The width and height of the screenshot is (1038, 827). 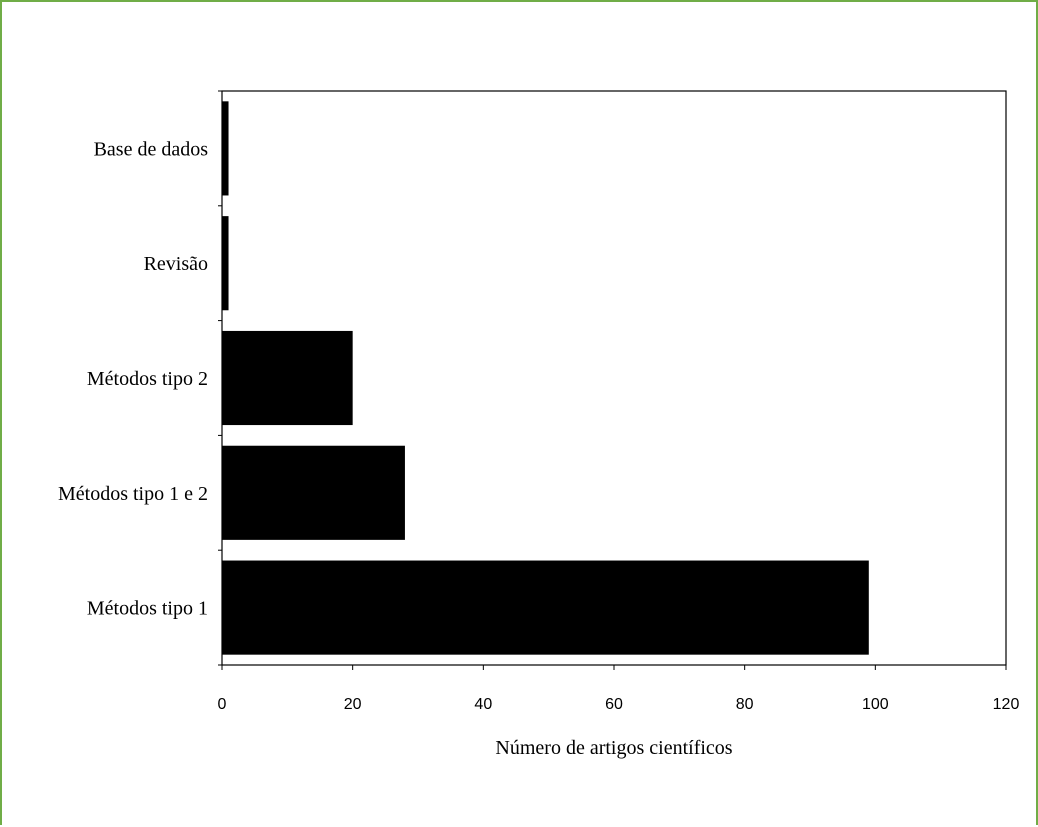 What do you see at coordinates (151, 149) in the screenshot?
I see `category-label-1: Base de dados` at bounding box center [151, 149].